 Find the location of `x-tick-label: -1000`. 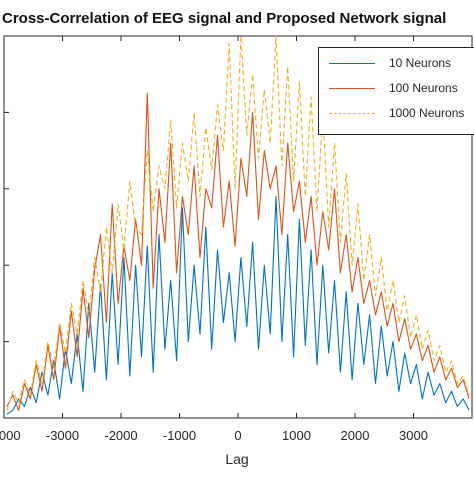

x-tick-label: -1000 is located at coordinates (179, 435).